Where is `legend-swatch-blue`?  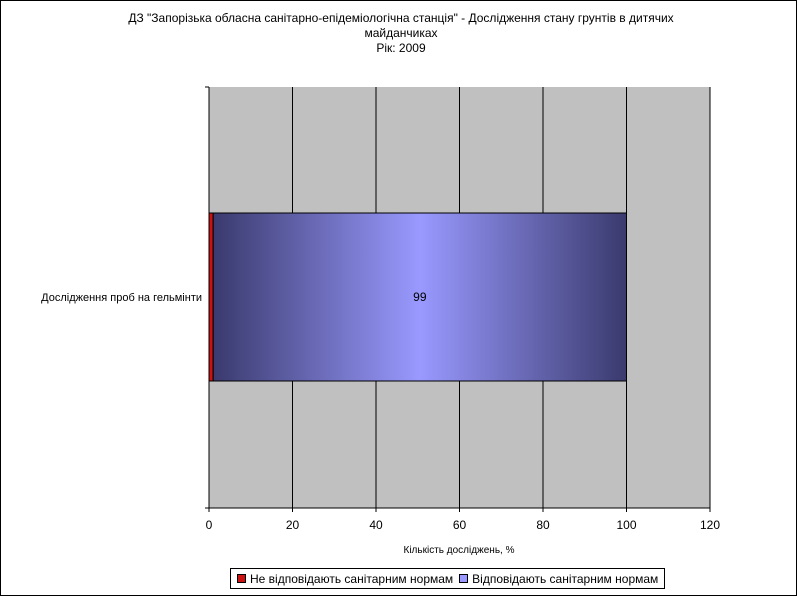 legend-swatch-blue is located at coordinates (464, 578).